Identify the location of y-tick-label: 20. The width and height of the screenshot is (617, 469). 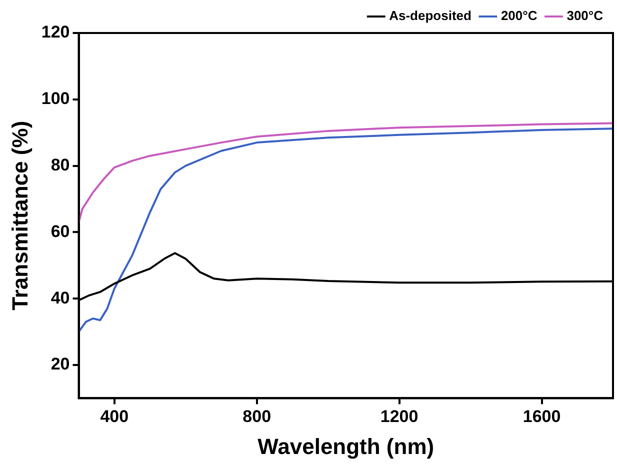
(60, 364).